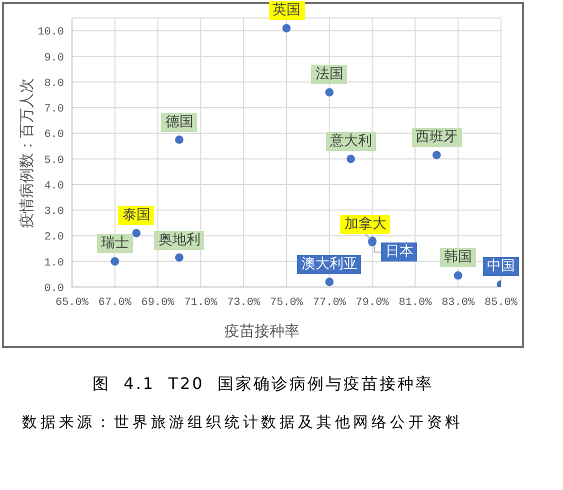  Describe the element at coordinates (54, 84) in the screenshot. I see `y-tick-label: 8.0` at that location.